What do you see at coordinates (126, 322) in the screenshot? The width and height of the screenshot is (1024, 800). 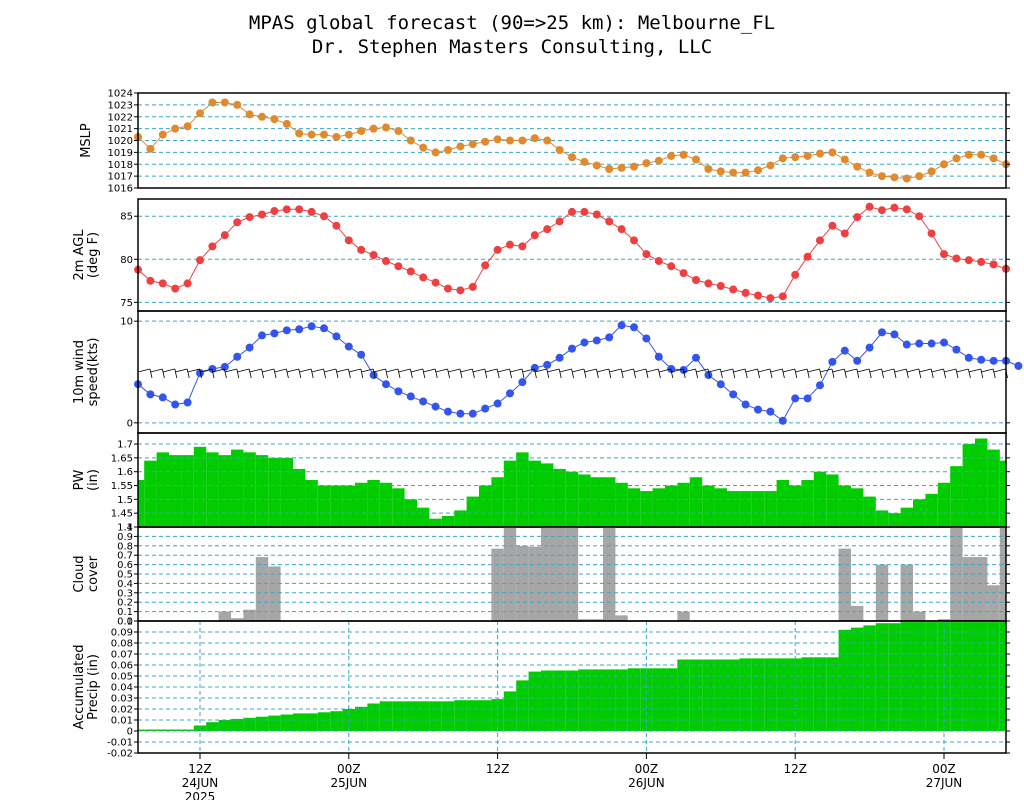 I see `y-tick-label: 10` at bounding box center [126, 322].